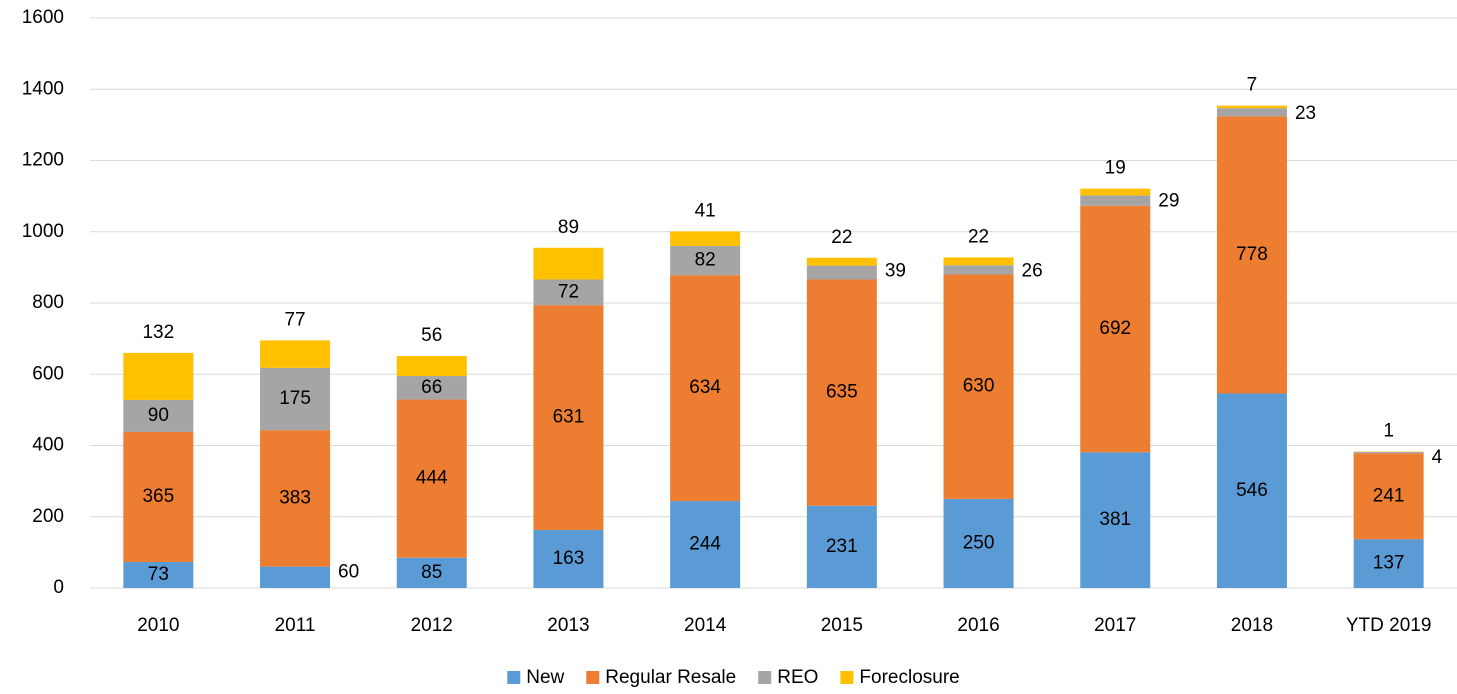 This screenshot has width=1457, height=694. I want to click on data-label: 73, so click(158, 574).